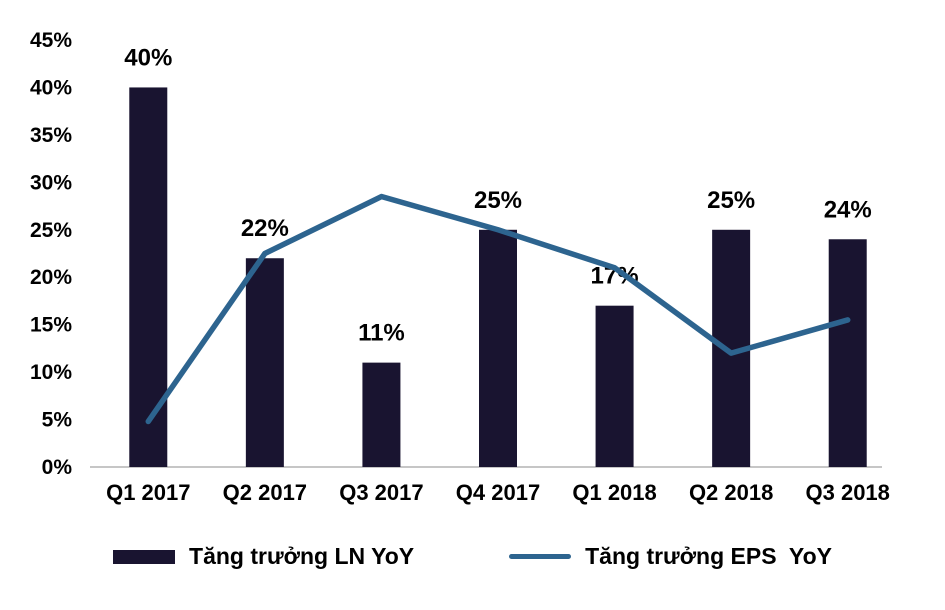  I want to click on y-axis-tick-label: 40%, so click(51, 87).